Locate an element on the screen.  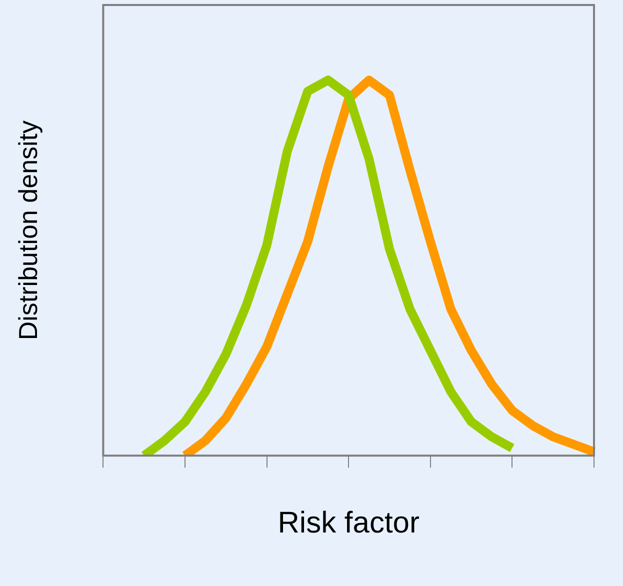
x-axis-title: Risk factor is located at coordinates (349, 523).